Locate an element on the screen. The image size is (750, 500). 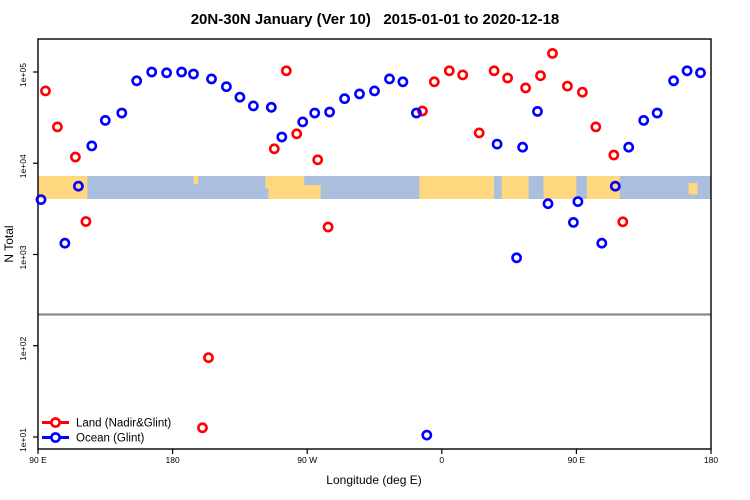
x-axis-title: Longitude (deg E) is located at coordinates (373, 480).